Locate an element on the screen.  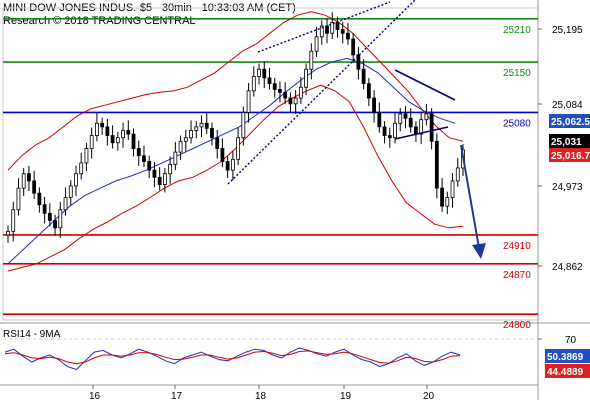
projection-arrow-line is located at coordinates (470, 196).